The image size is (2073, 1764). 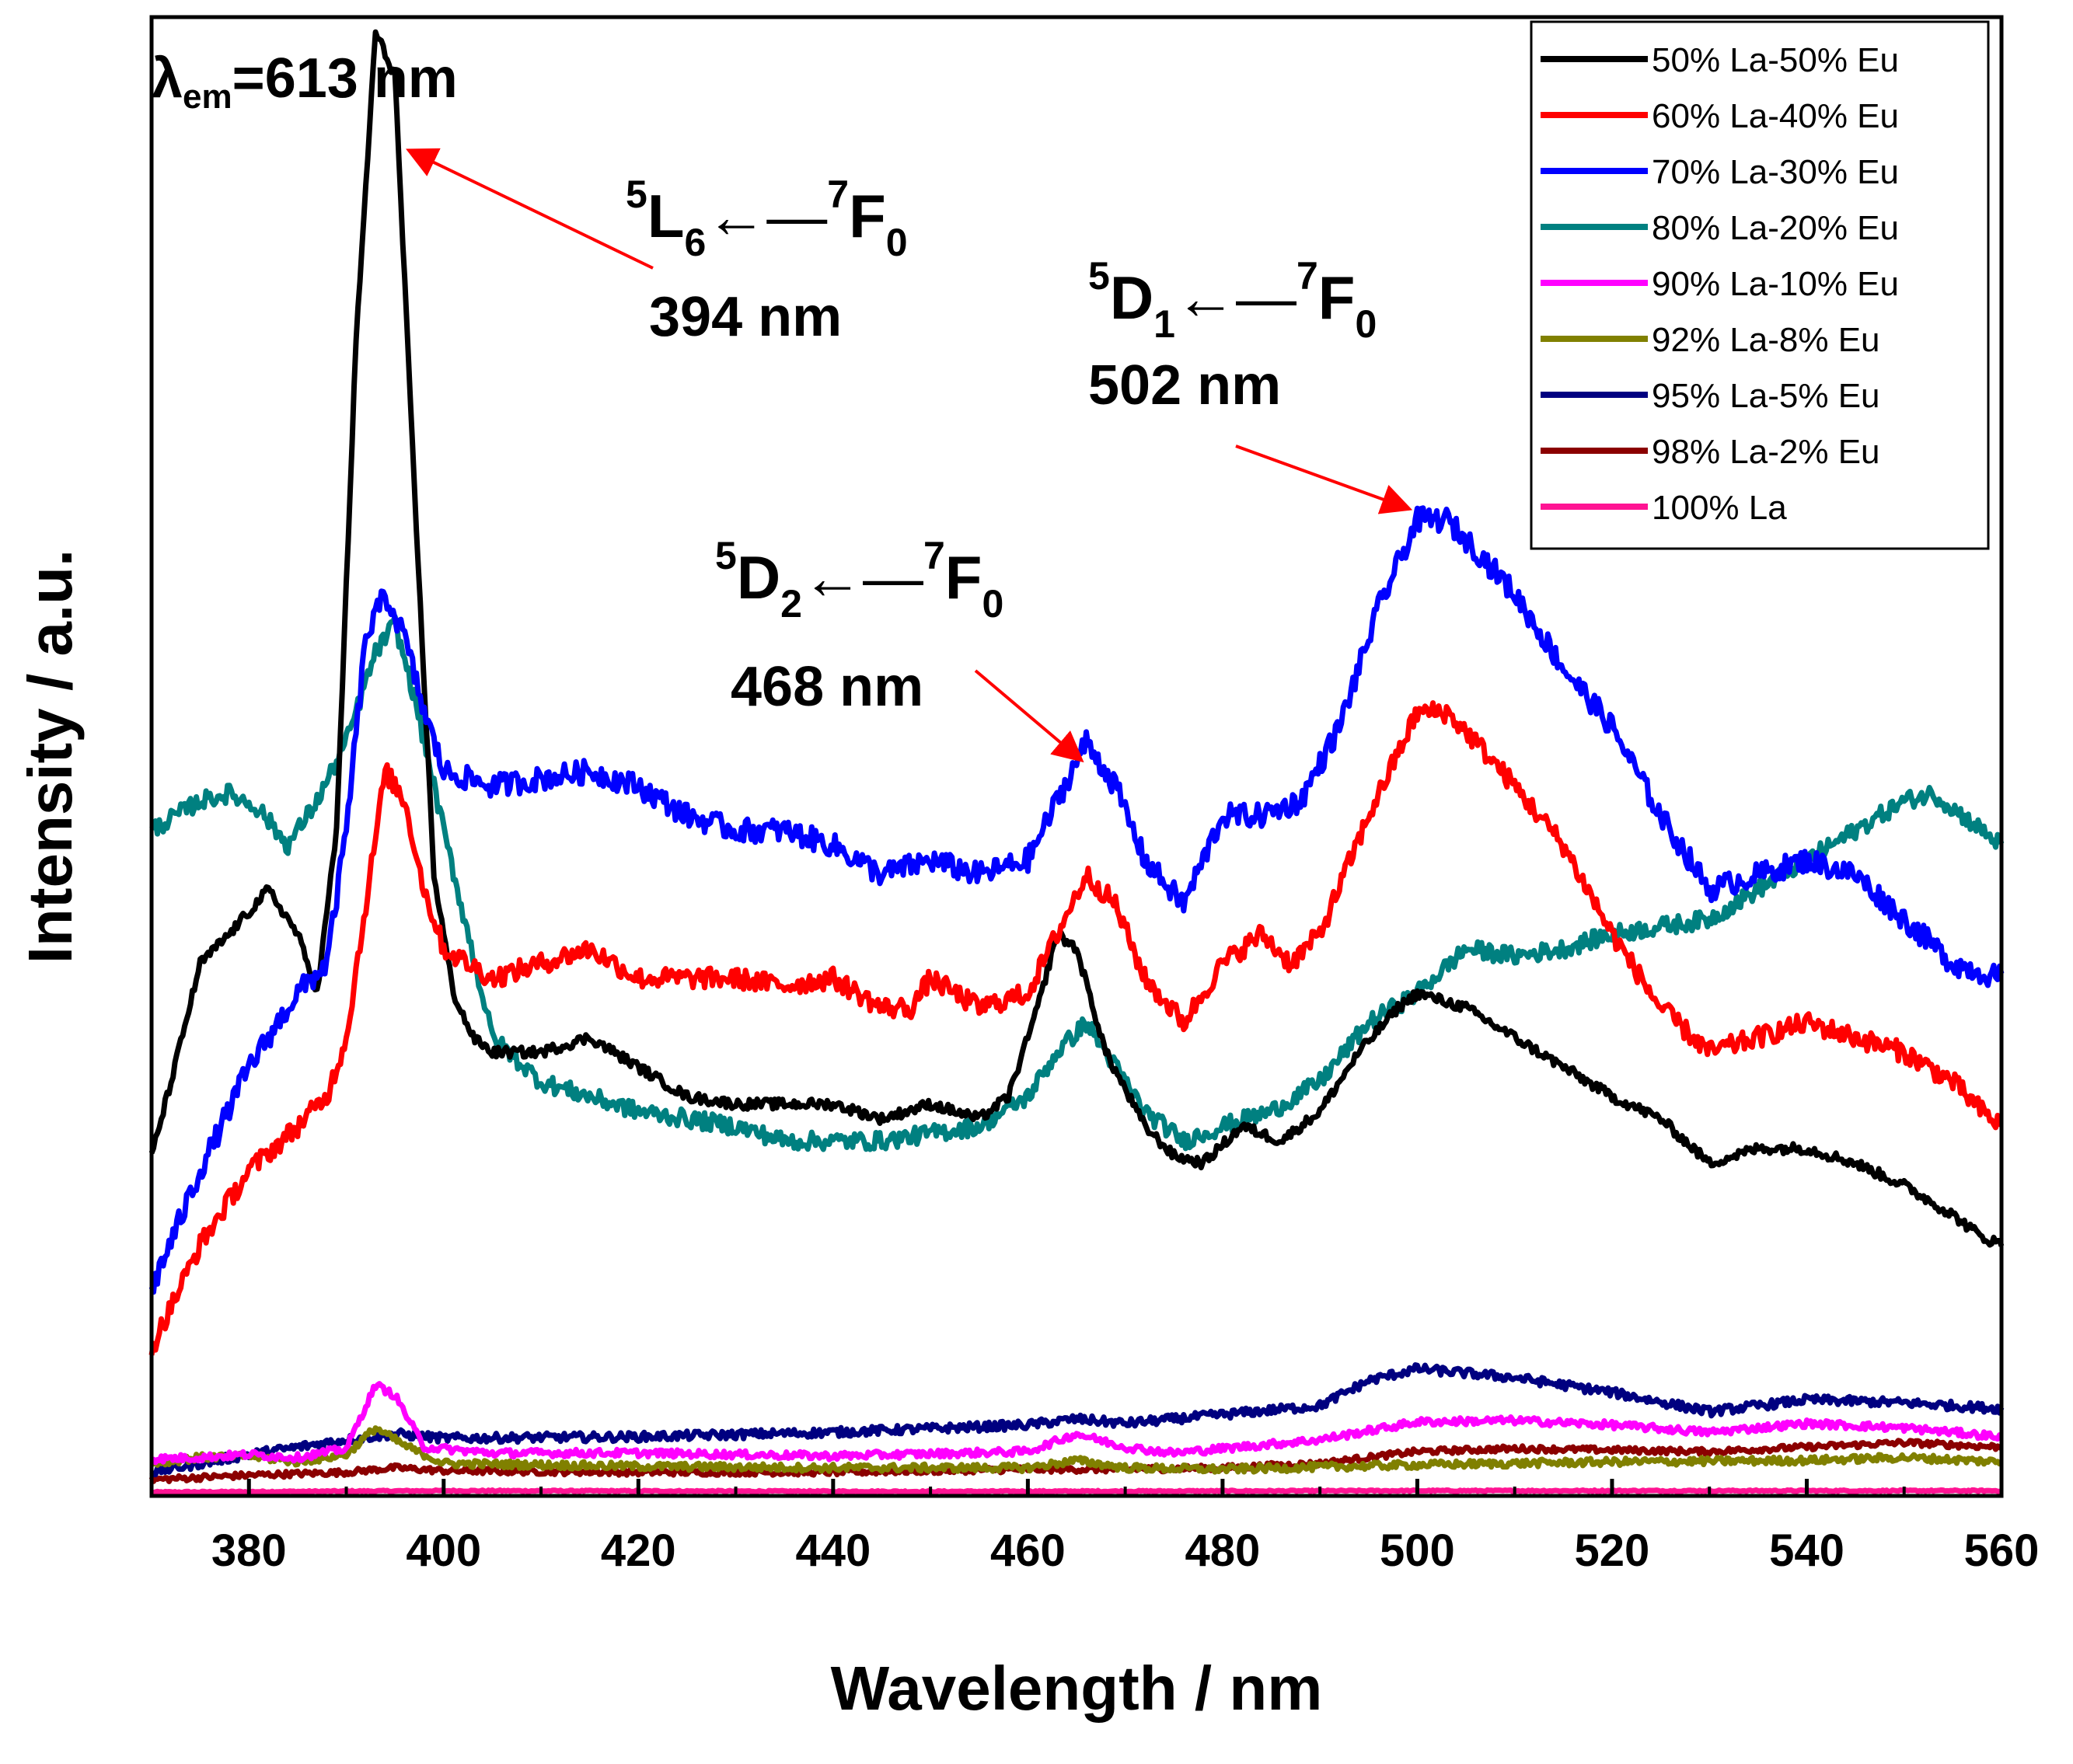 I want to click on x-tick-label-520: 520, so click(x=1612, y=1550).